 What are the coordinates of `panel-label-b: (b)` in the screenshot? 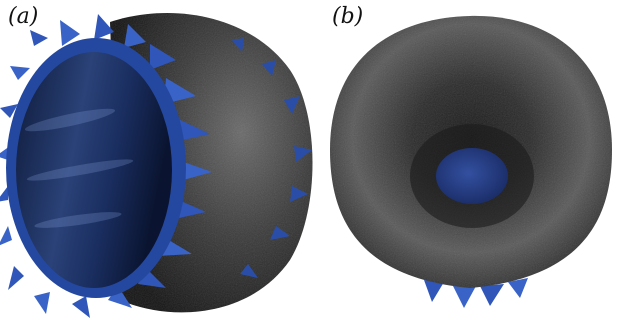 It's located at (348, 16).